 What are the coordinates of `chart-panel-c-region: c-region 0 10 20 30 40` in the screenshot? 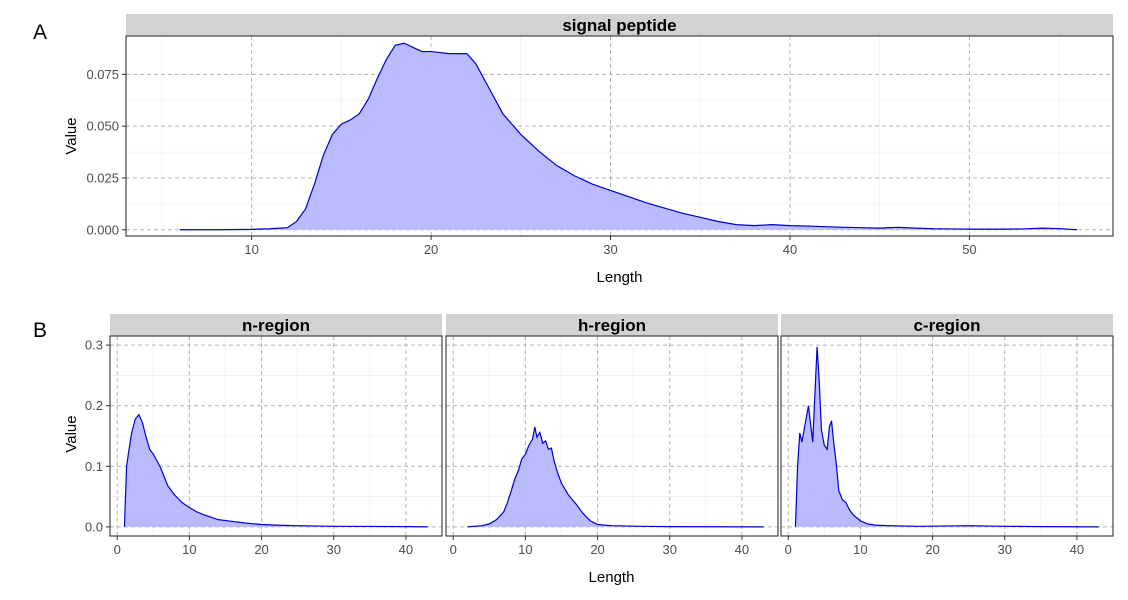 It's located at (947, 435).